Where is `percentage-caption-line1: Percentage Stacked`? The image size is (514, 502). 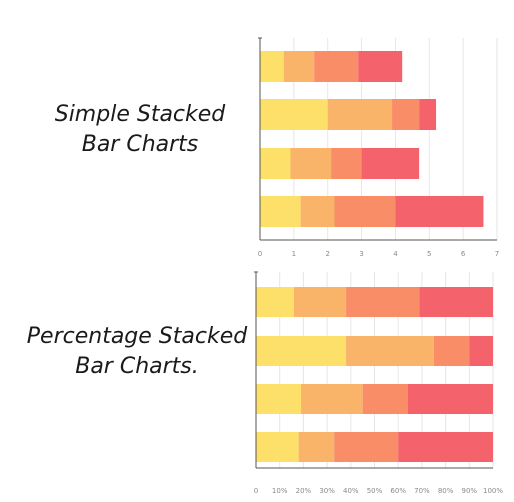
percentage-caption-line1: Percentage Stacked is located at coordinates (137, 336).